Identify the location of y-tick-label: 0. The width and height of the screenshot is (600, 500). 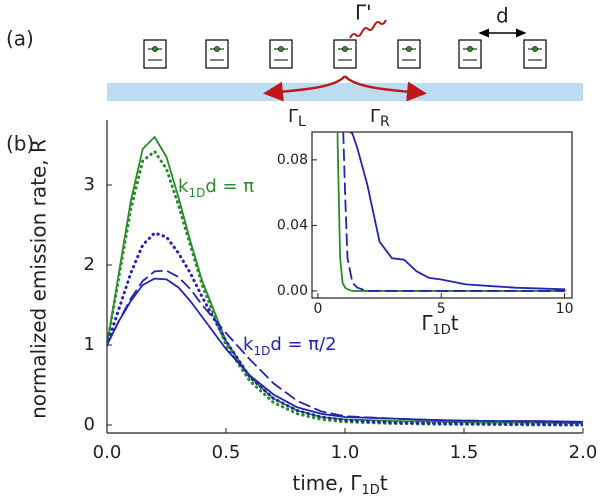
(89, 424).